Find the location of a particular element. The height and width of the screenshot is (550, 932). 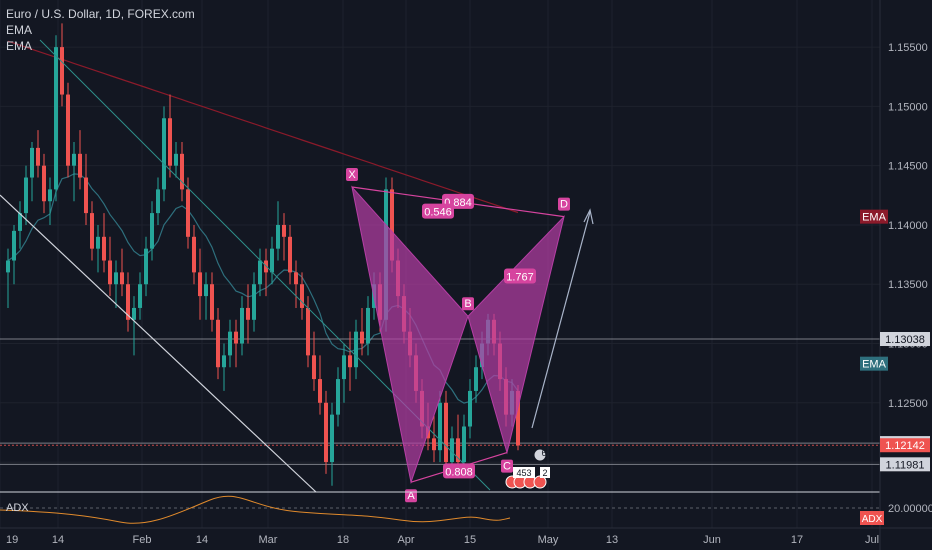

event-count-badge is located at coordinates (545, 472).